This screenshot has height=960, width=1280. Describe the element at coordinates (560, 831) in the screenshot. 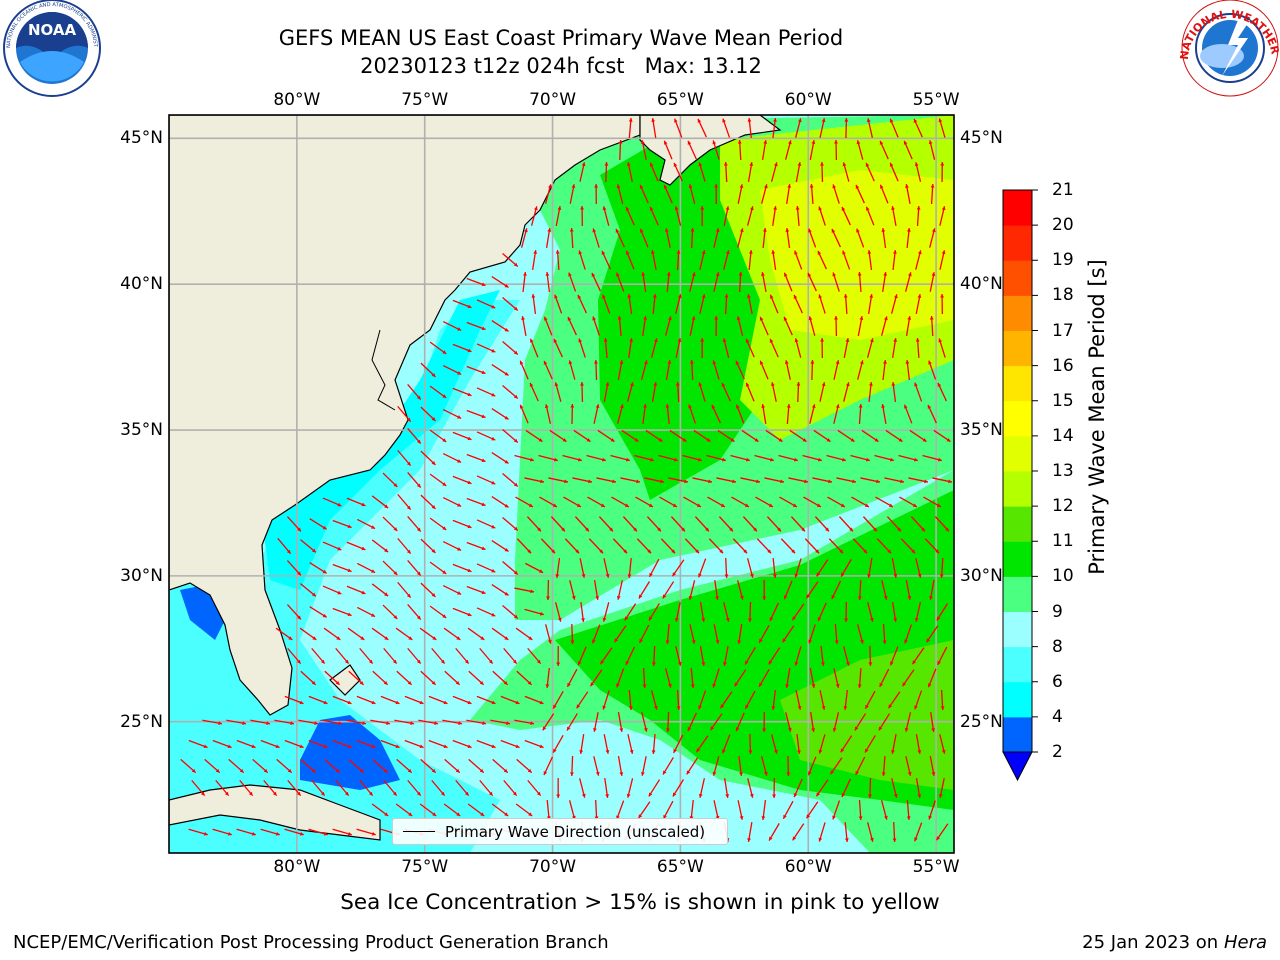

I see `legend: Primary Wave Direction (unscaled)` at that location.